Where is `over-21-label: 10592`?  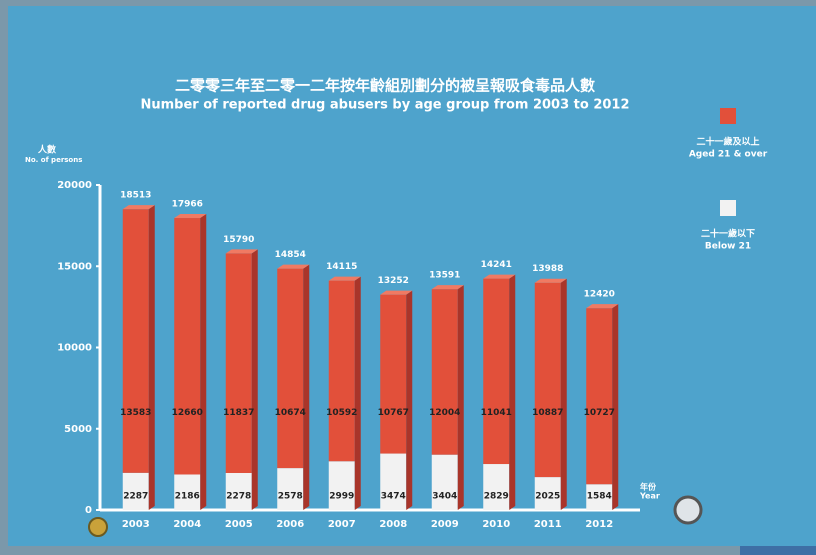
over-21-label: 10592 is located at coordinates (341, 413).